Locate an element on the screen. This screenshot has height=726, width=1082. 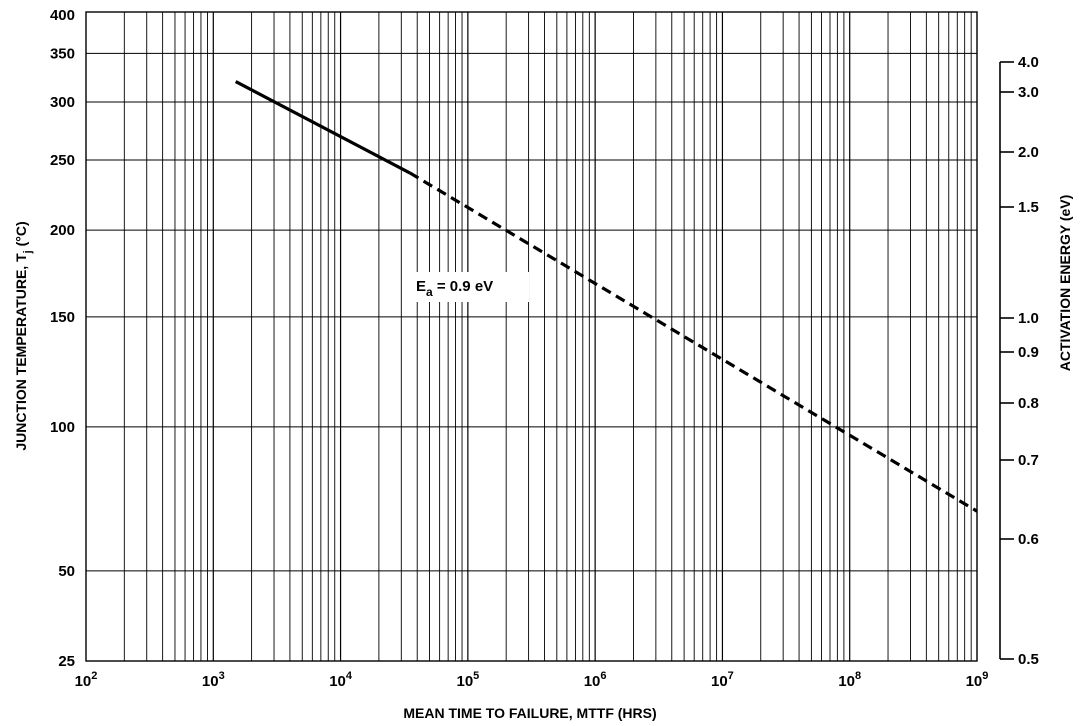
right-tick-label: 0.9 is located at coordinates (1028, 352).